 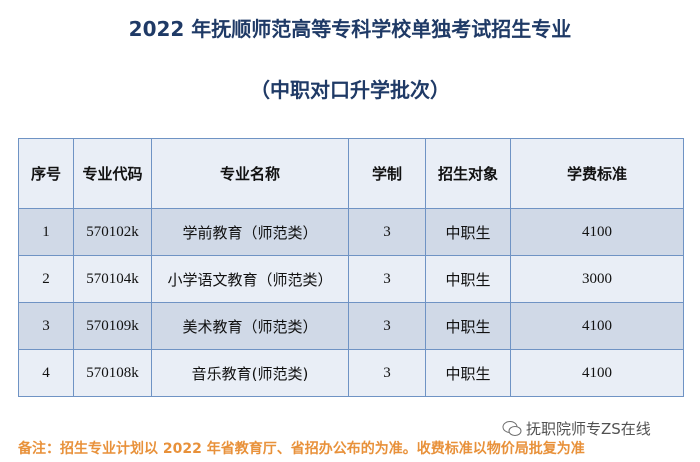 I want to click on header-index: 序号, so click(x=46, y=173).